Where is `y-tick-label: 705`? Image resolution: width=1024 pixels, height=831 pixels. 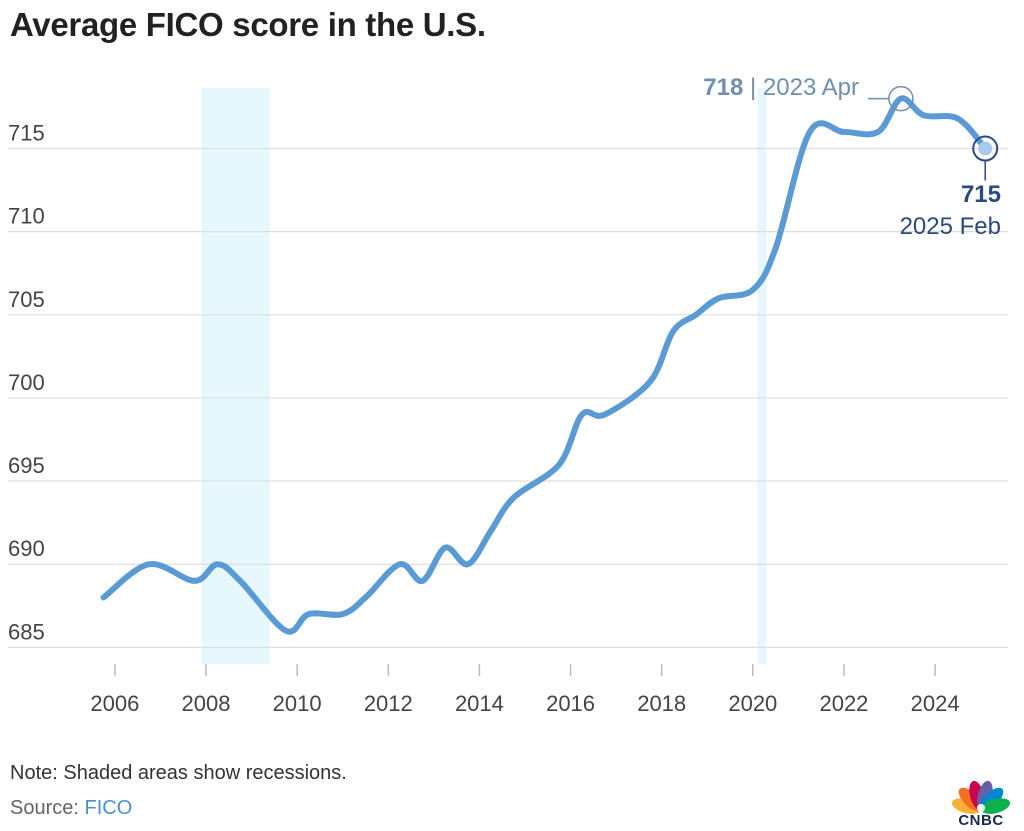
y-tick-label: 705 is located at coordinates (26, 299).